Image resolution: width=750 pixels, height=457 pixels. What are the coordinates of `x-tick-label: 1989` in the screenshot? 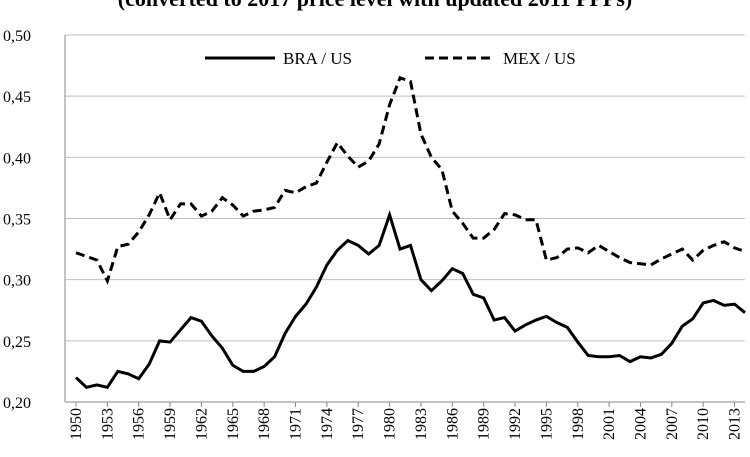 It's located at (484, 424).